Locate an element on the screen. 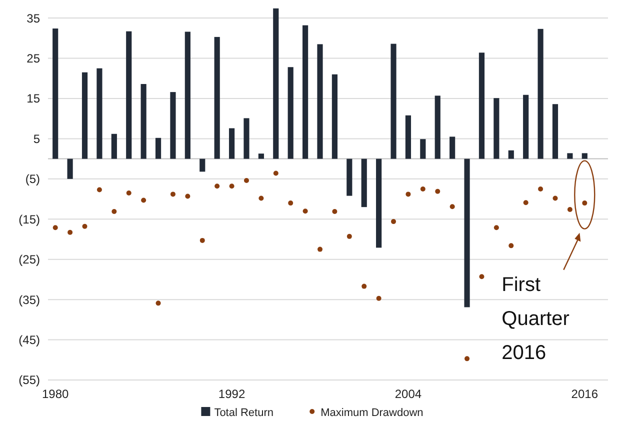  x-tick-label: 1992 is located at coordinates (232, 394).